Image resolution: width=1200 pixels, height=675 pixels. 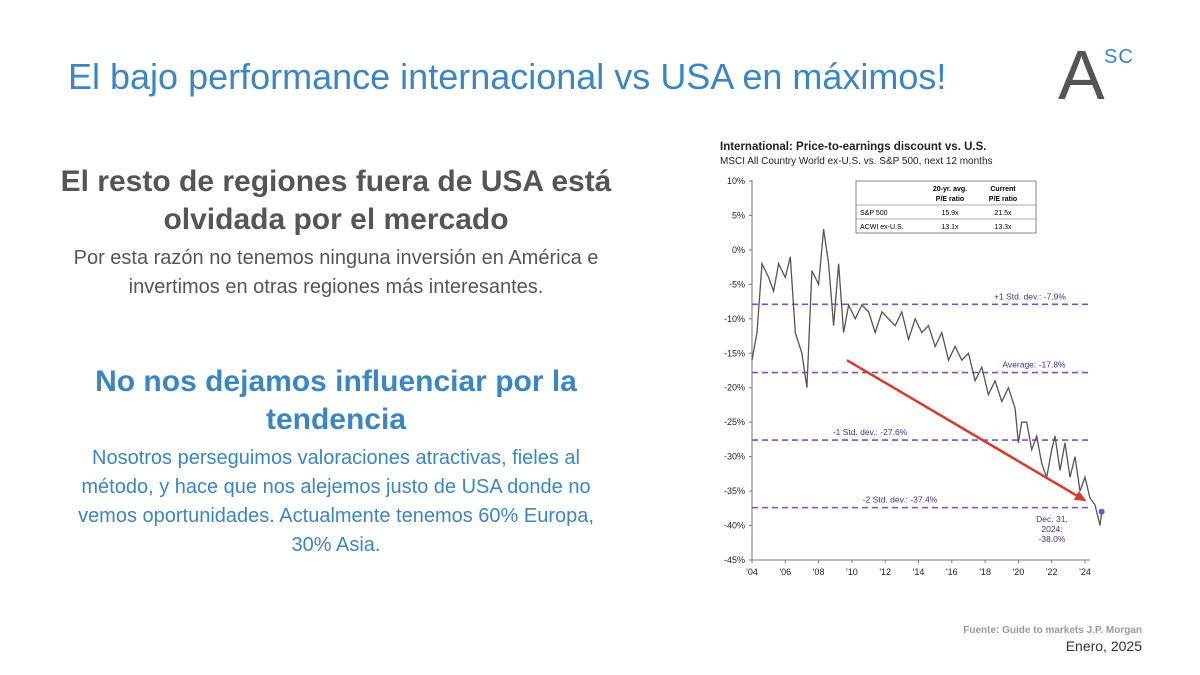 I want to click on inset-row1-avg: 15.9x, so click(x=950, y=213).